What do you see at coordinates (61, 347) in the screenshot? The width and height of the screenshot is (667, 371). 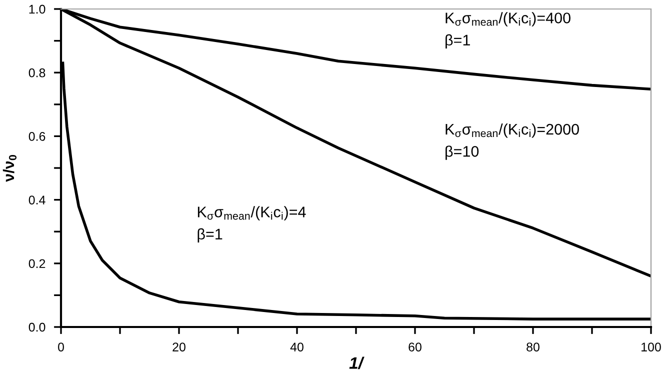 I see `x-tick-label: 0` at bounding box center [61, 347].